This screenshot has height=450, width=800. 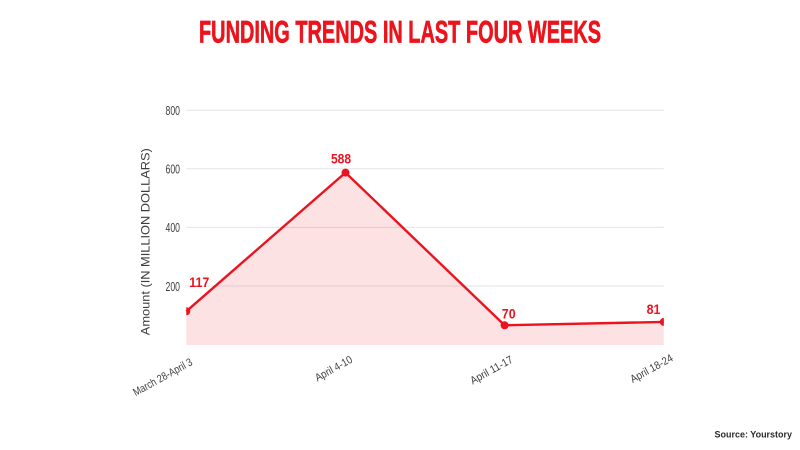 I want to click on svg-text: Source: Yourstory, so click(x=754, y=435).